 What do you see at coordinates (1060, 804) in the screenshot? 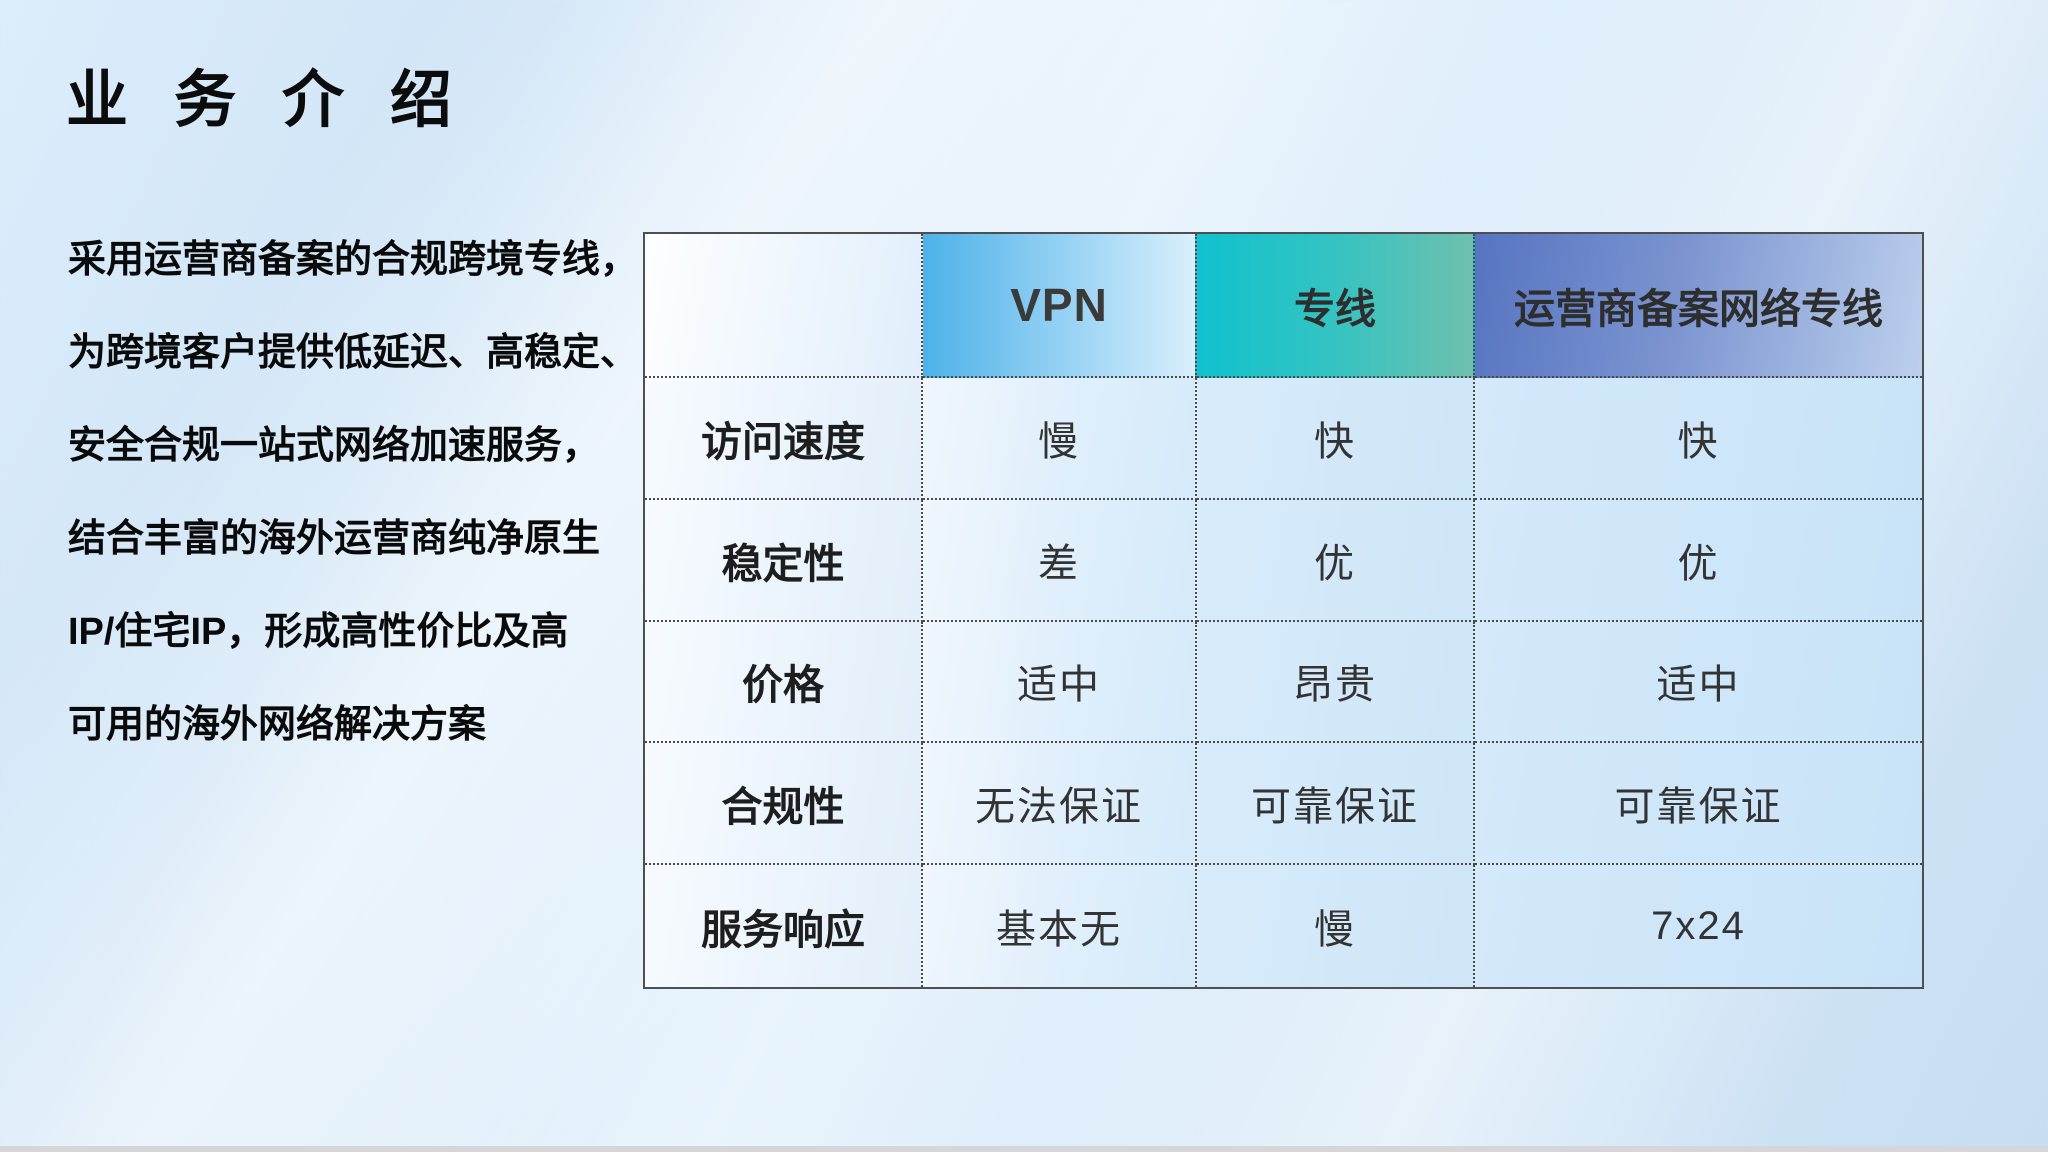
I see `table-cell: 无法保证` at bounding box center [1060, 804].